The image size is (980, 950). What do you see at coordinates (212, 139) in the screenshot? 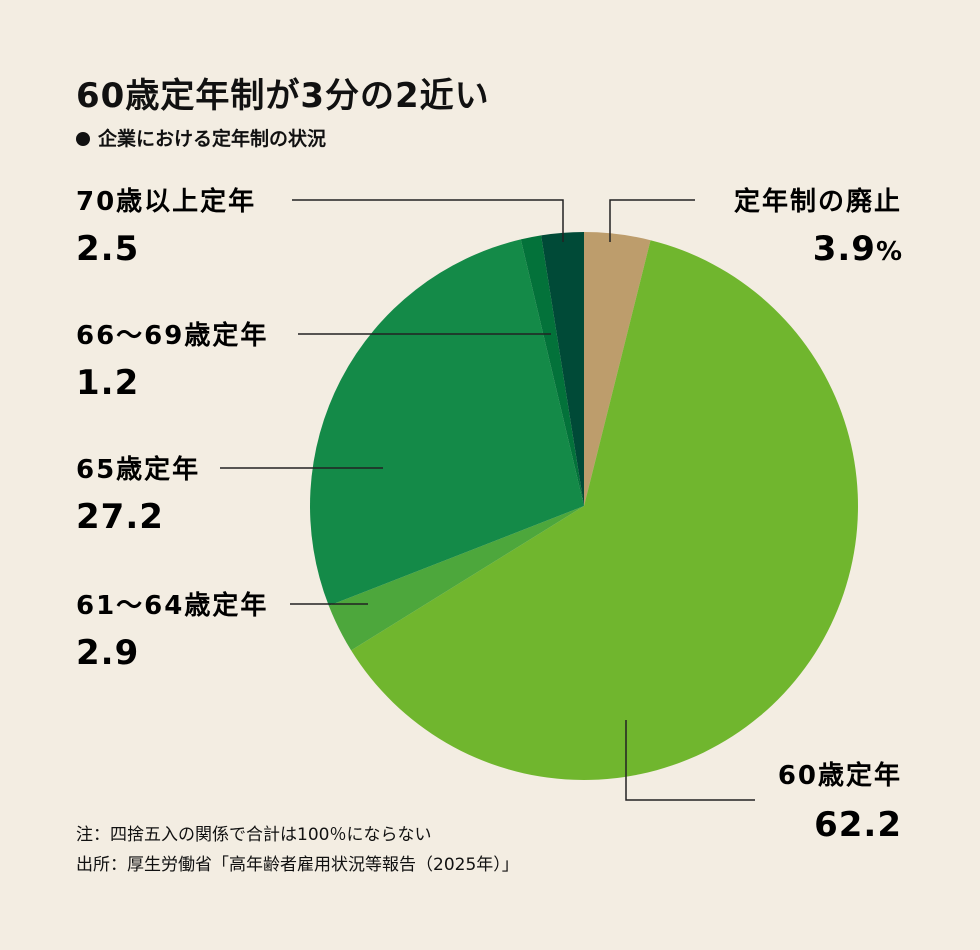
I see `subtitle-text: 企業における定年制の状況` at bounding box center [212, 139].